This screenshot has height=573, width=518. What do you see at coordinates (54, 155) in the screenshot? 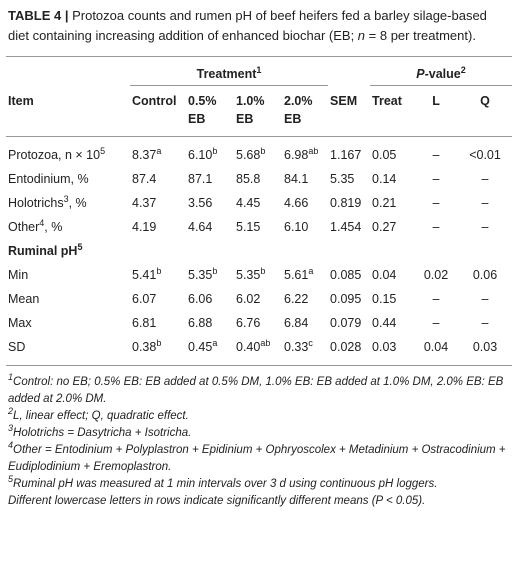
I see `text: Protozoa, n × 10` at bounding box center [54, 155].